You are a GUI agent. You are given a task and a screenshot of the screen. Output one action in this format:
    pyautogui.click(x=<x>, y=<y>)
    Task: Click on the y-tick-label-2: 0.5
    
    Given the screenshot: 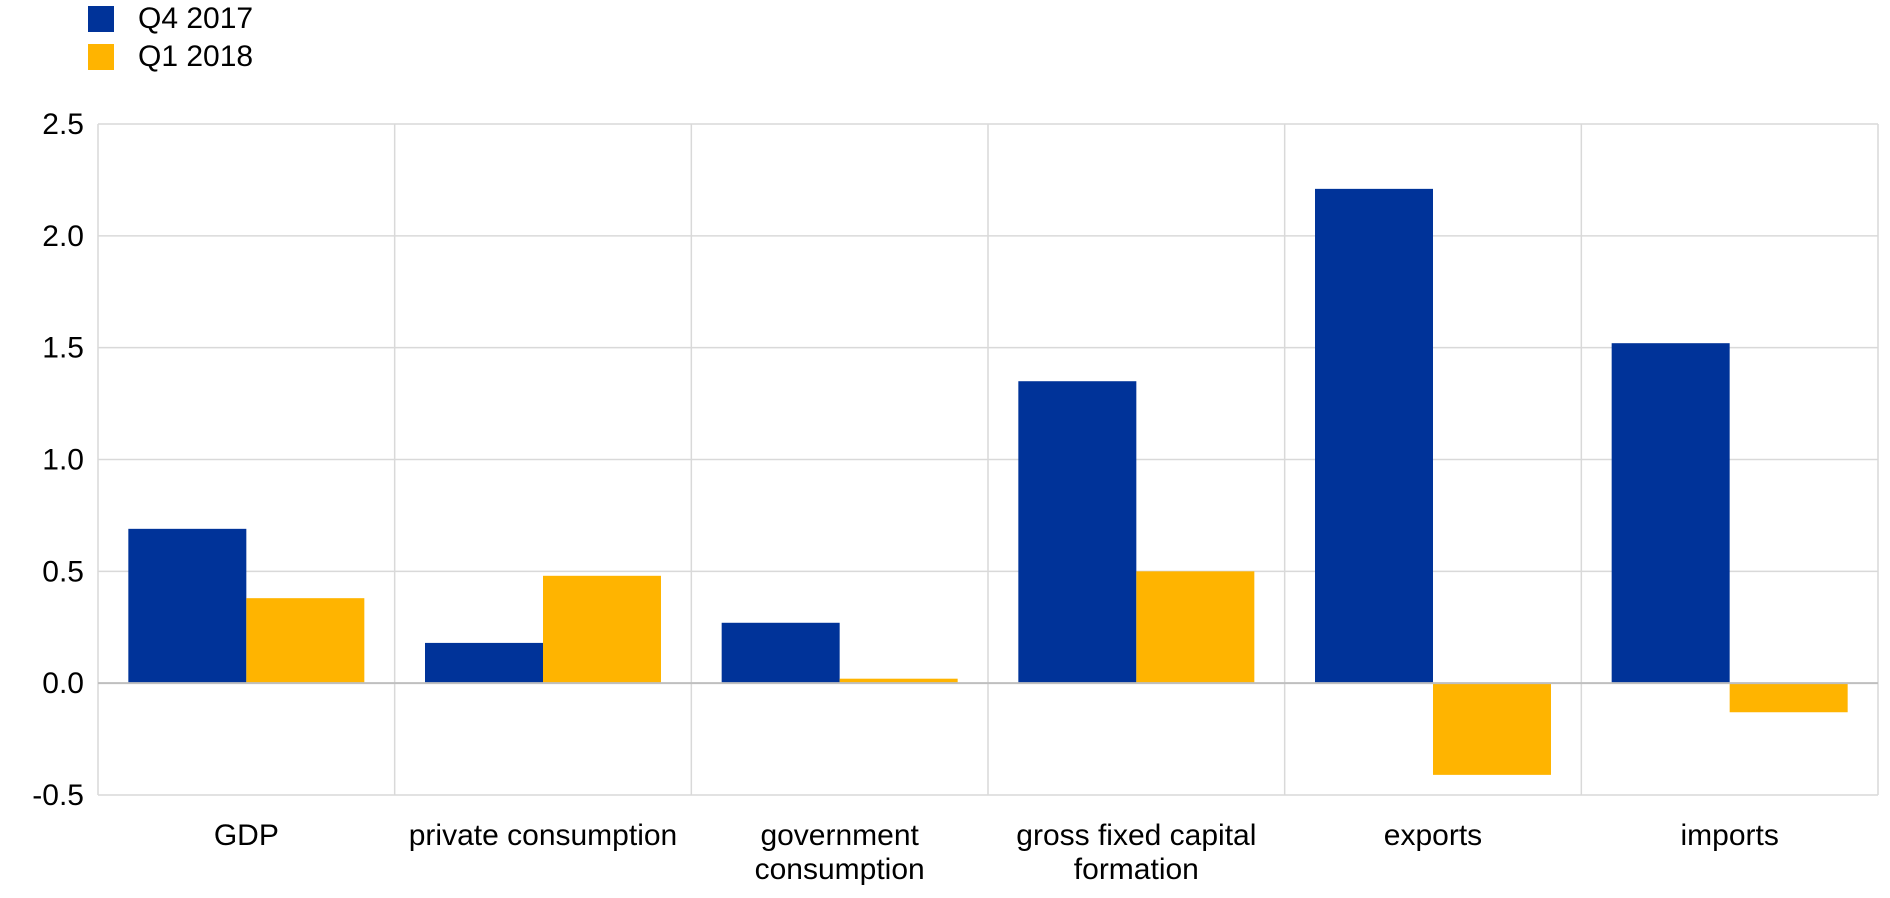 What is the action you would take?
    pyautogui.click(x=63, y=571)
    